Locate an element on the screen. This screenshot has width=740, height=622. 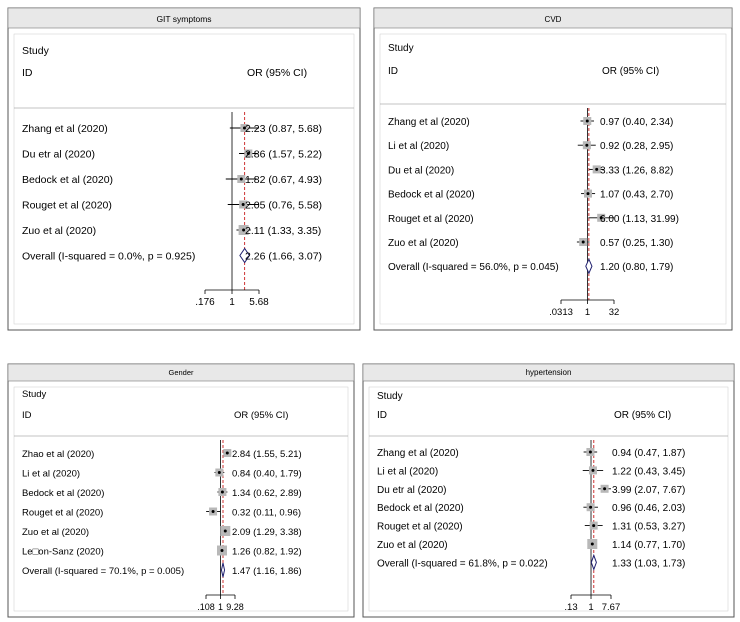
or-value: 0.97 (0.40, 2.34) is located at coordinates (636, 122).